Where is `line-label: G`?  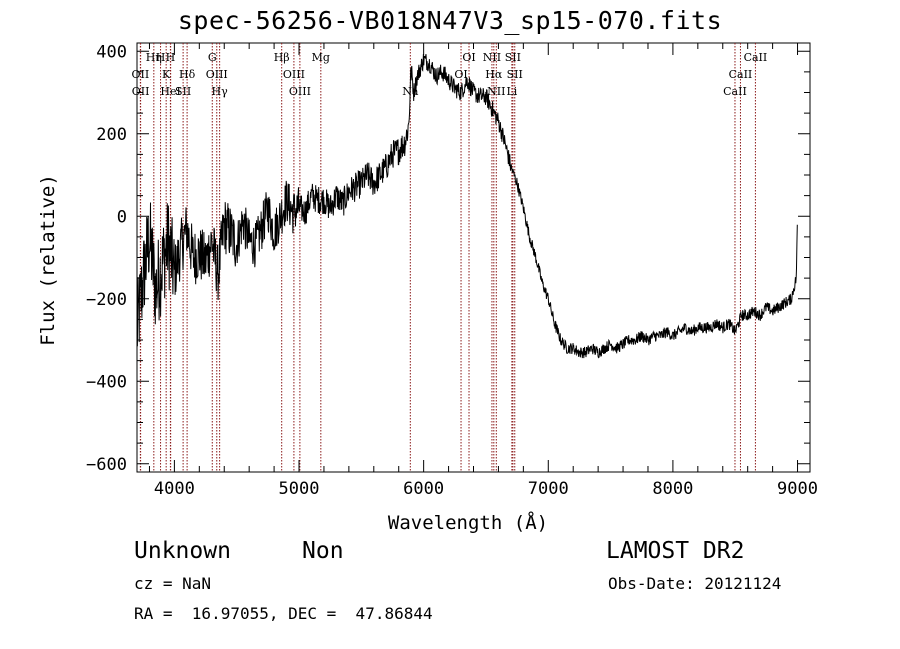
line-label: G is located at coordinates (212, 57).